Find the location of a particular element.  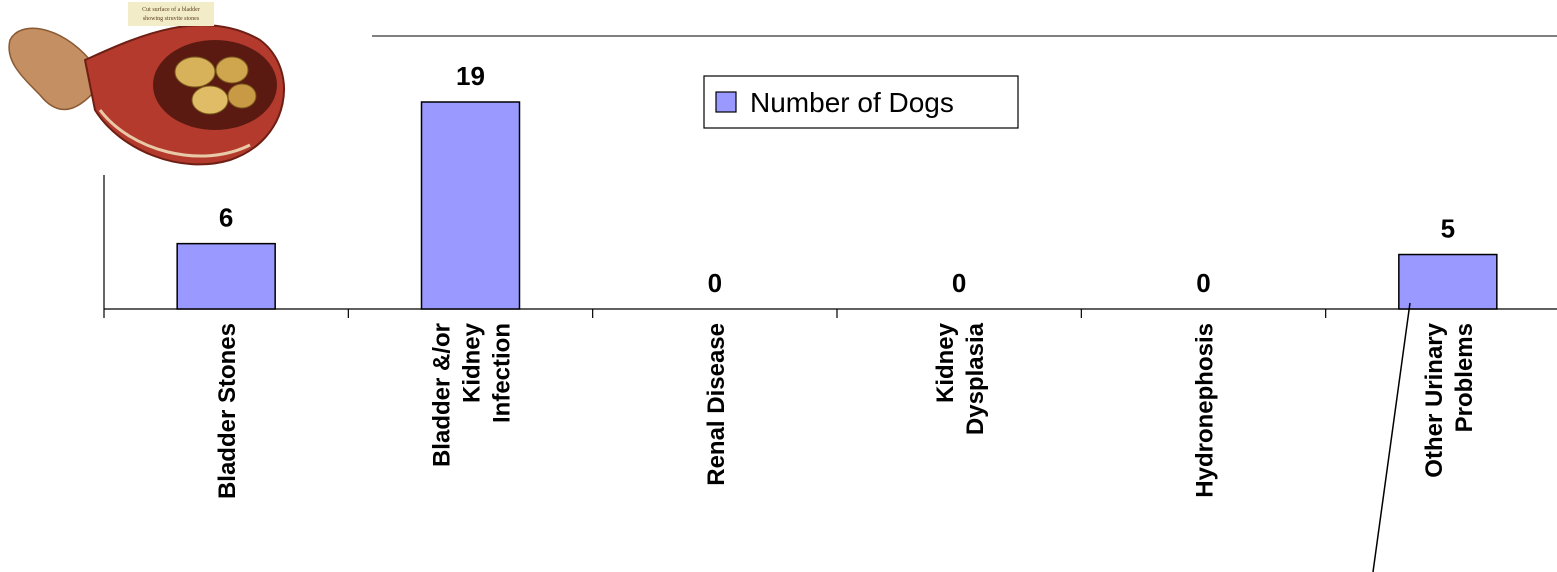

category-label-line: Hydronephosis is located at coordinates (1205, 410).